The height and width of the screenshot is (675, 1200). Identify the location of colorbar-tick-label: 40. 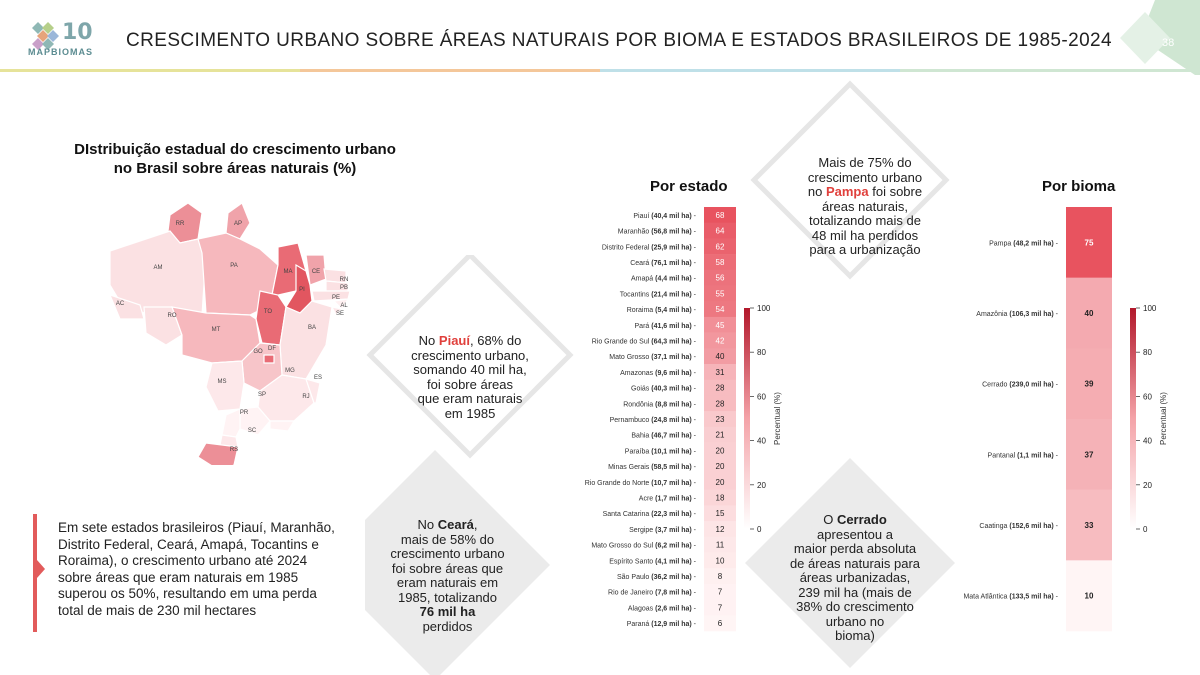
(761, 441).